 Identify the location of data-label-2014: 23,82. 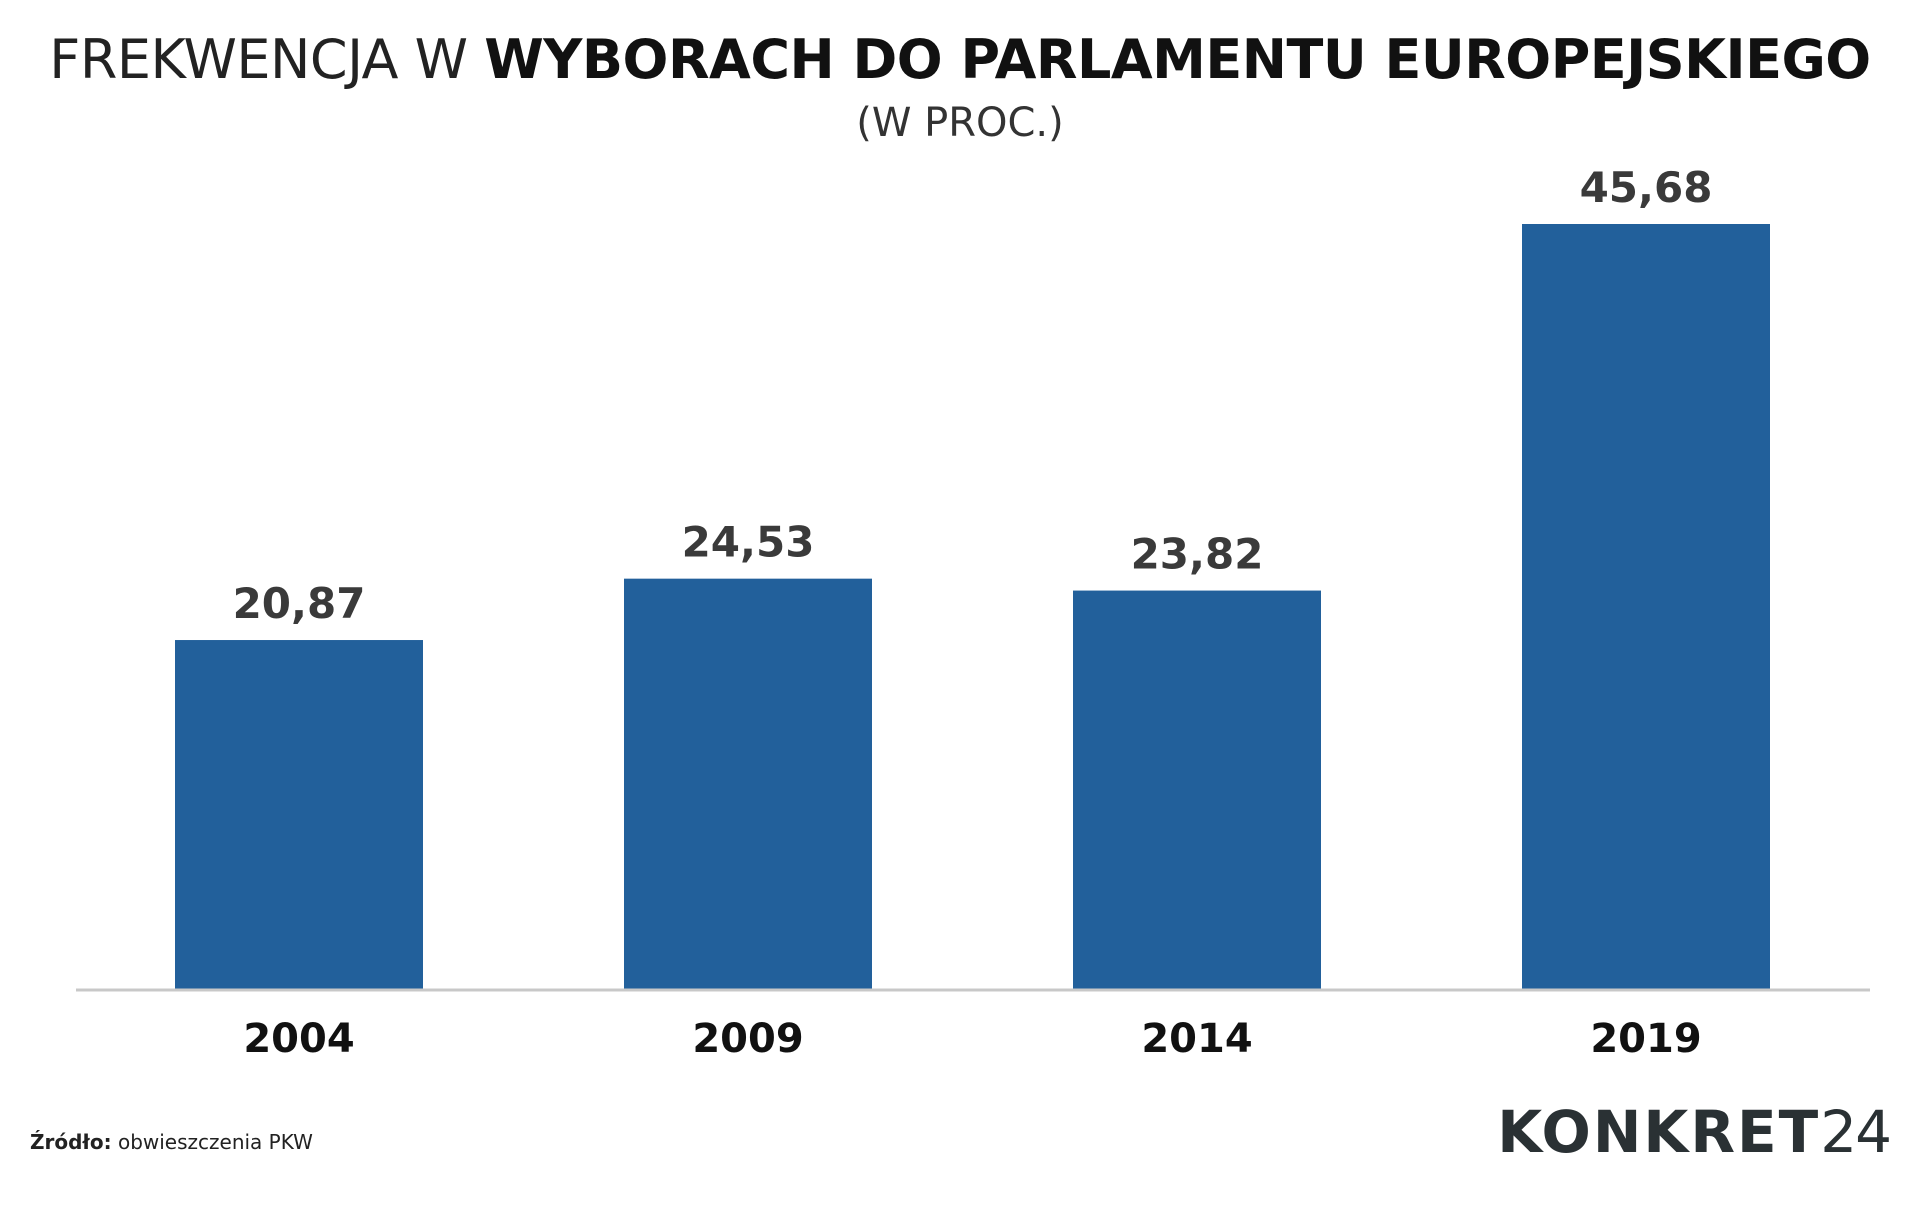
(1197, 554).